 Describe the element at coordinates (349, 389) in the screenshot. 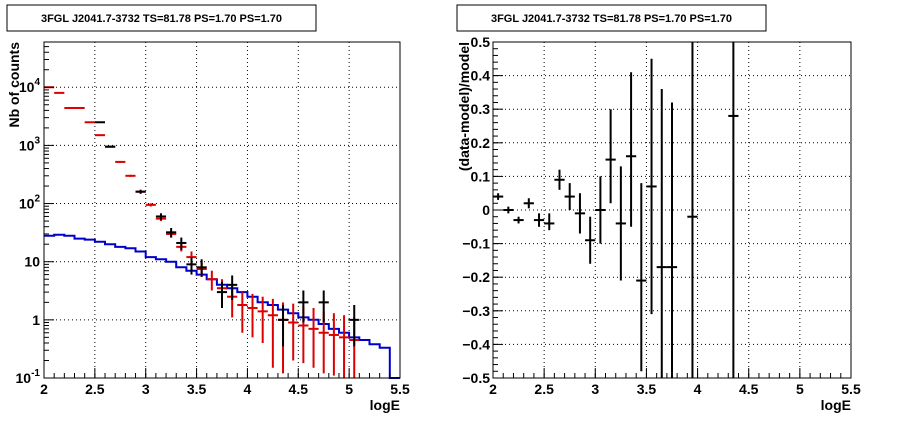

I see `counts-x-tick-label: 5` at that location.